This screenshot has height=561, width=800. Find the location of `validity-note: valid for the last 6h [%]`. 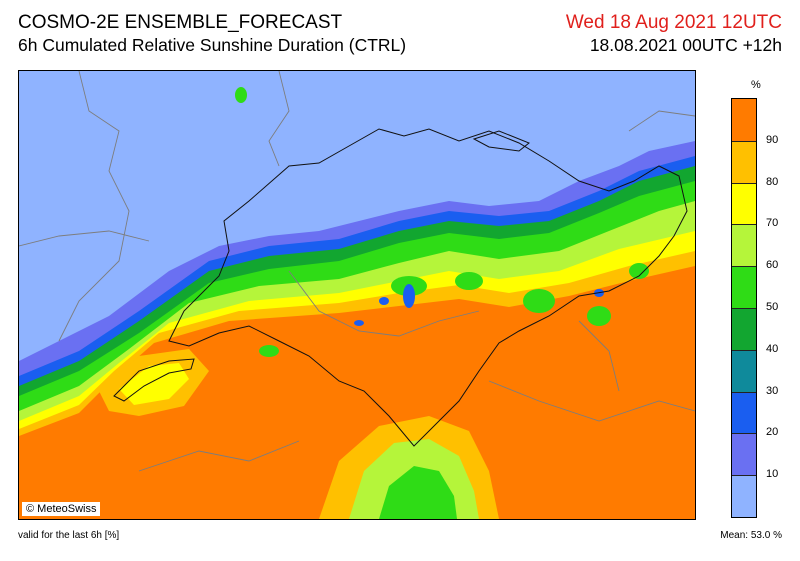

validity-note: valid for the last 6h [%] is located at coordinates (69, 535).